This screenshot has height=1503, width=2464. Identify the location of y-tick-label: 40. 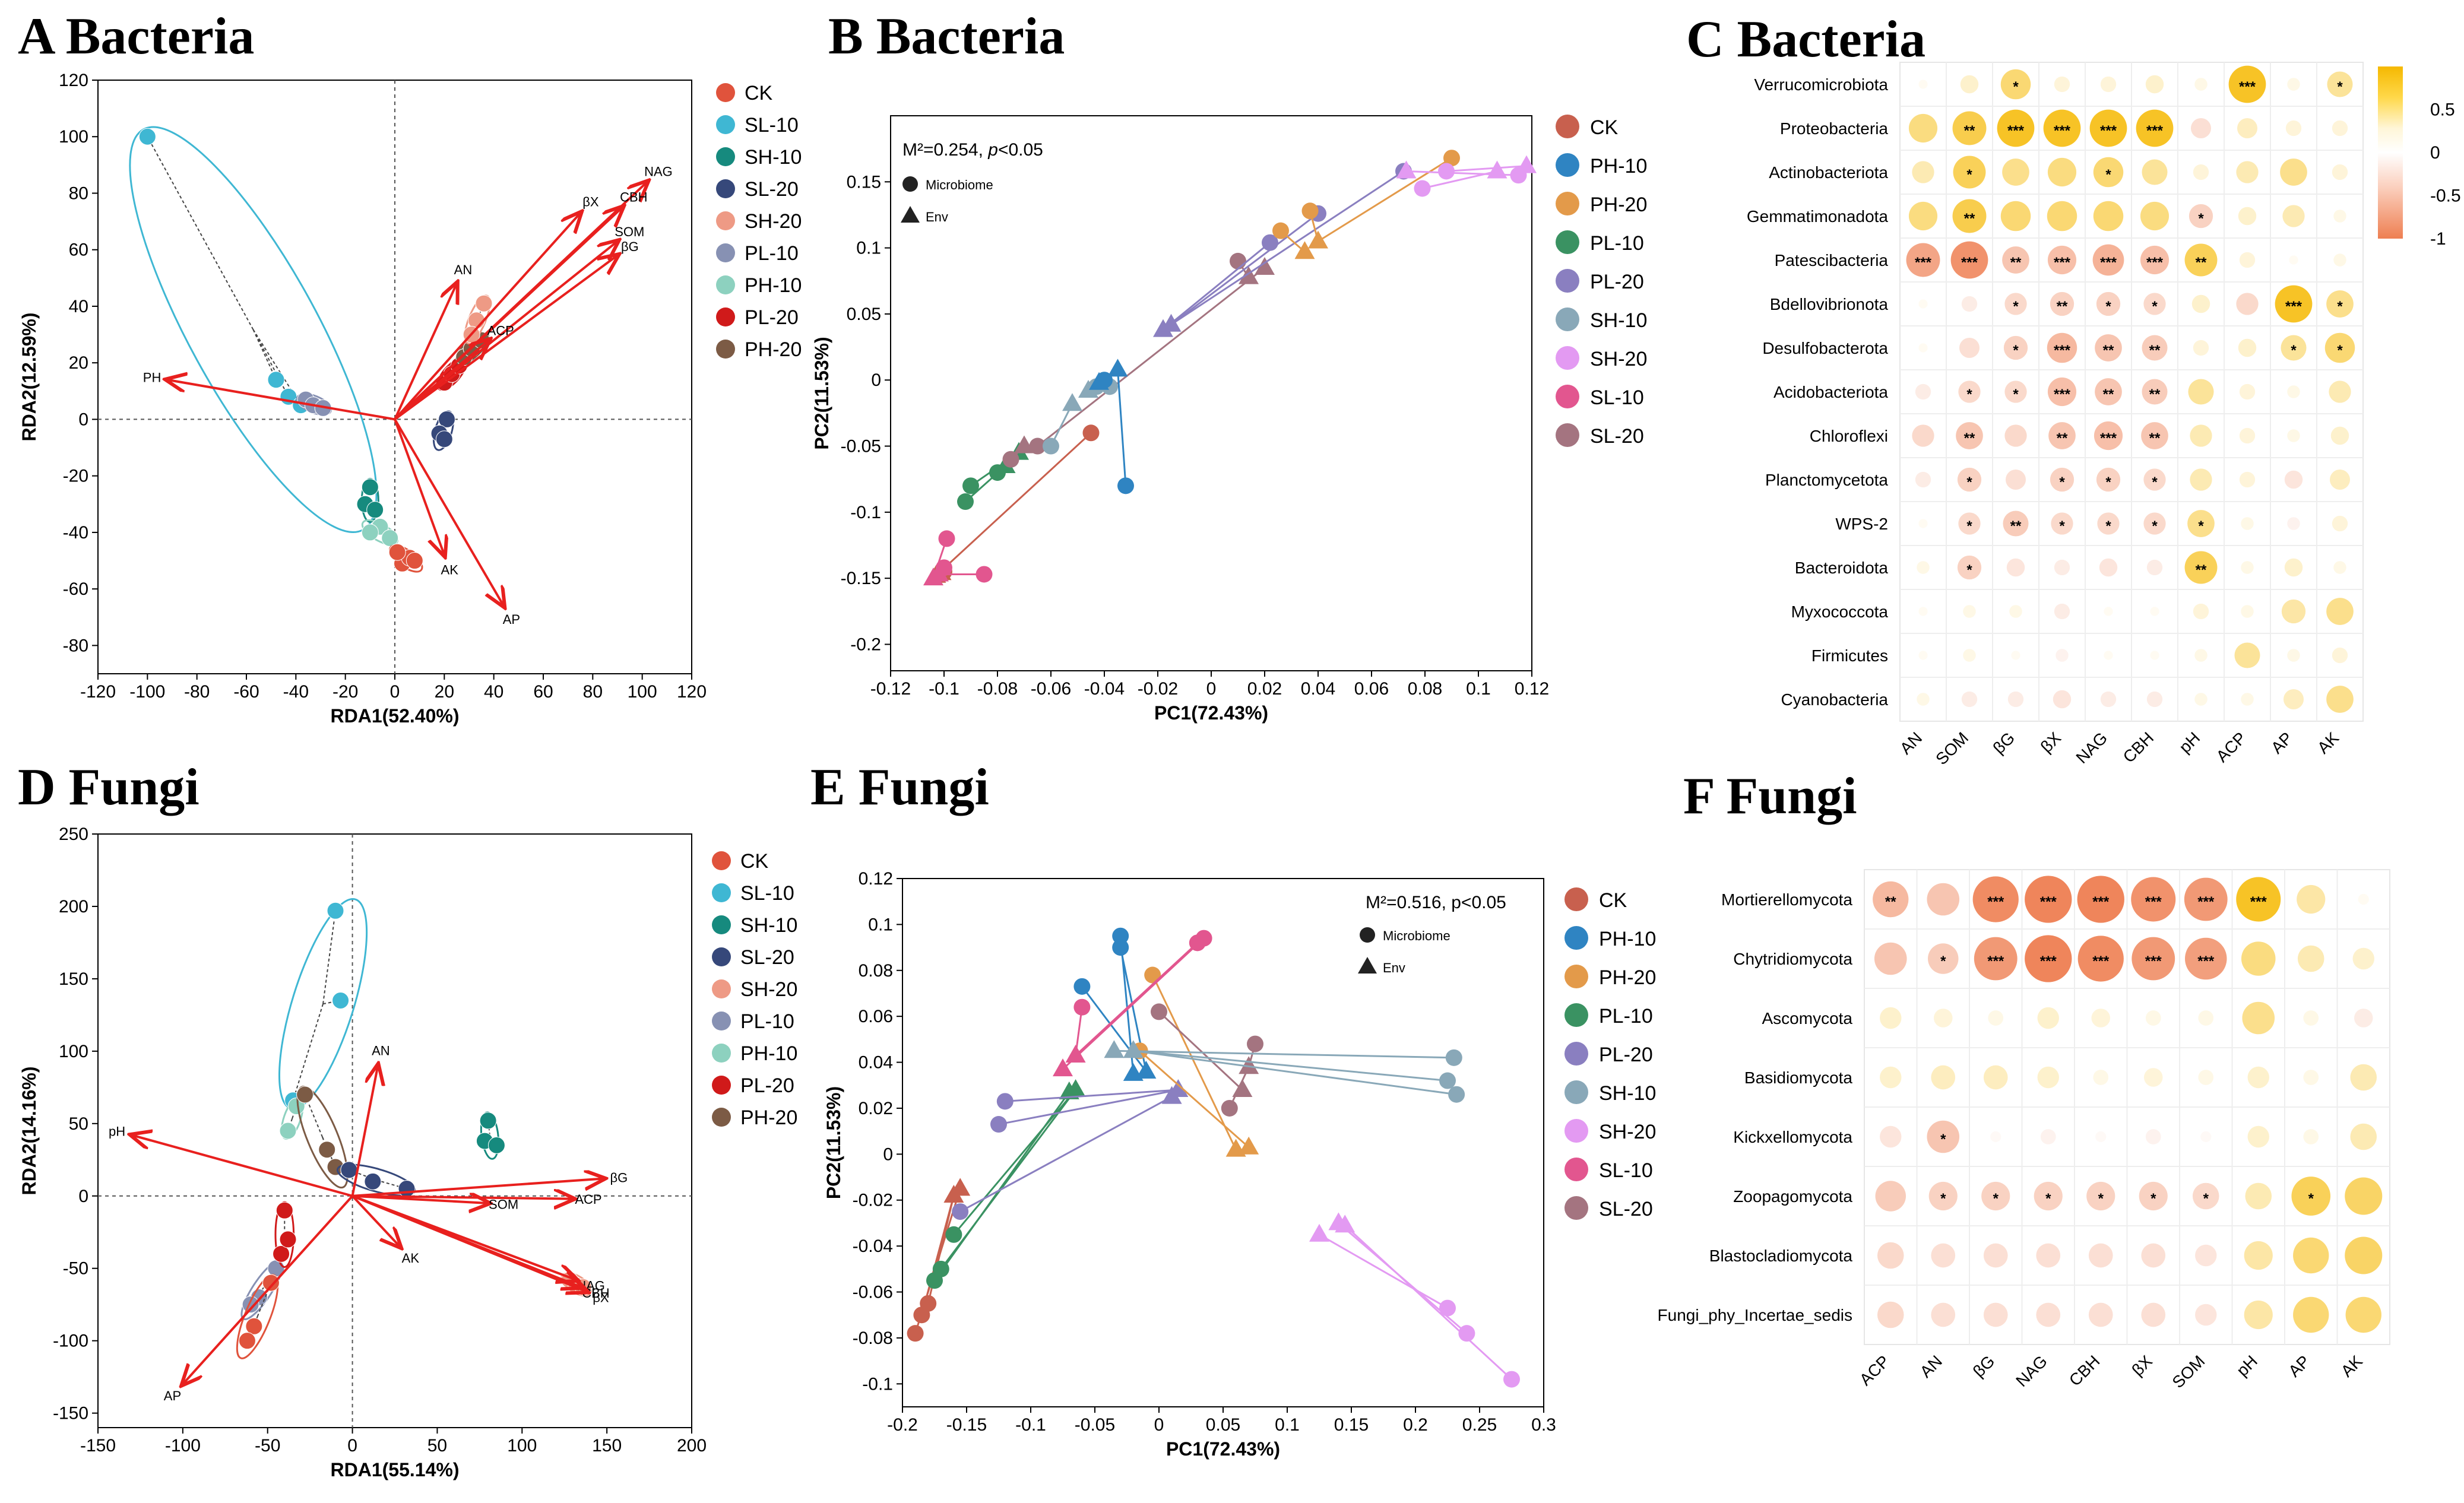
(78, 307).